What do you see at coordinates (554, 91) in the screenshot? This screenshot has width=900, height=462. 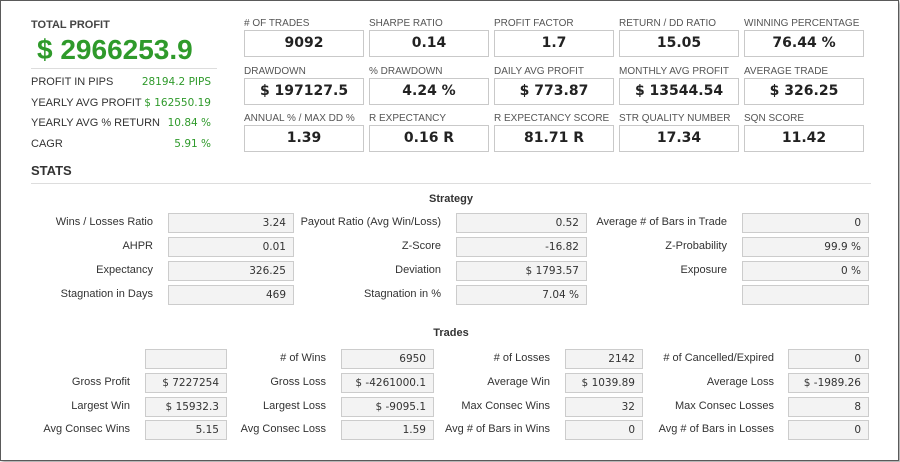 I see `metric-value: $ 773.87` at bounding box center [554, 91].